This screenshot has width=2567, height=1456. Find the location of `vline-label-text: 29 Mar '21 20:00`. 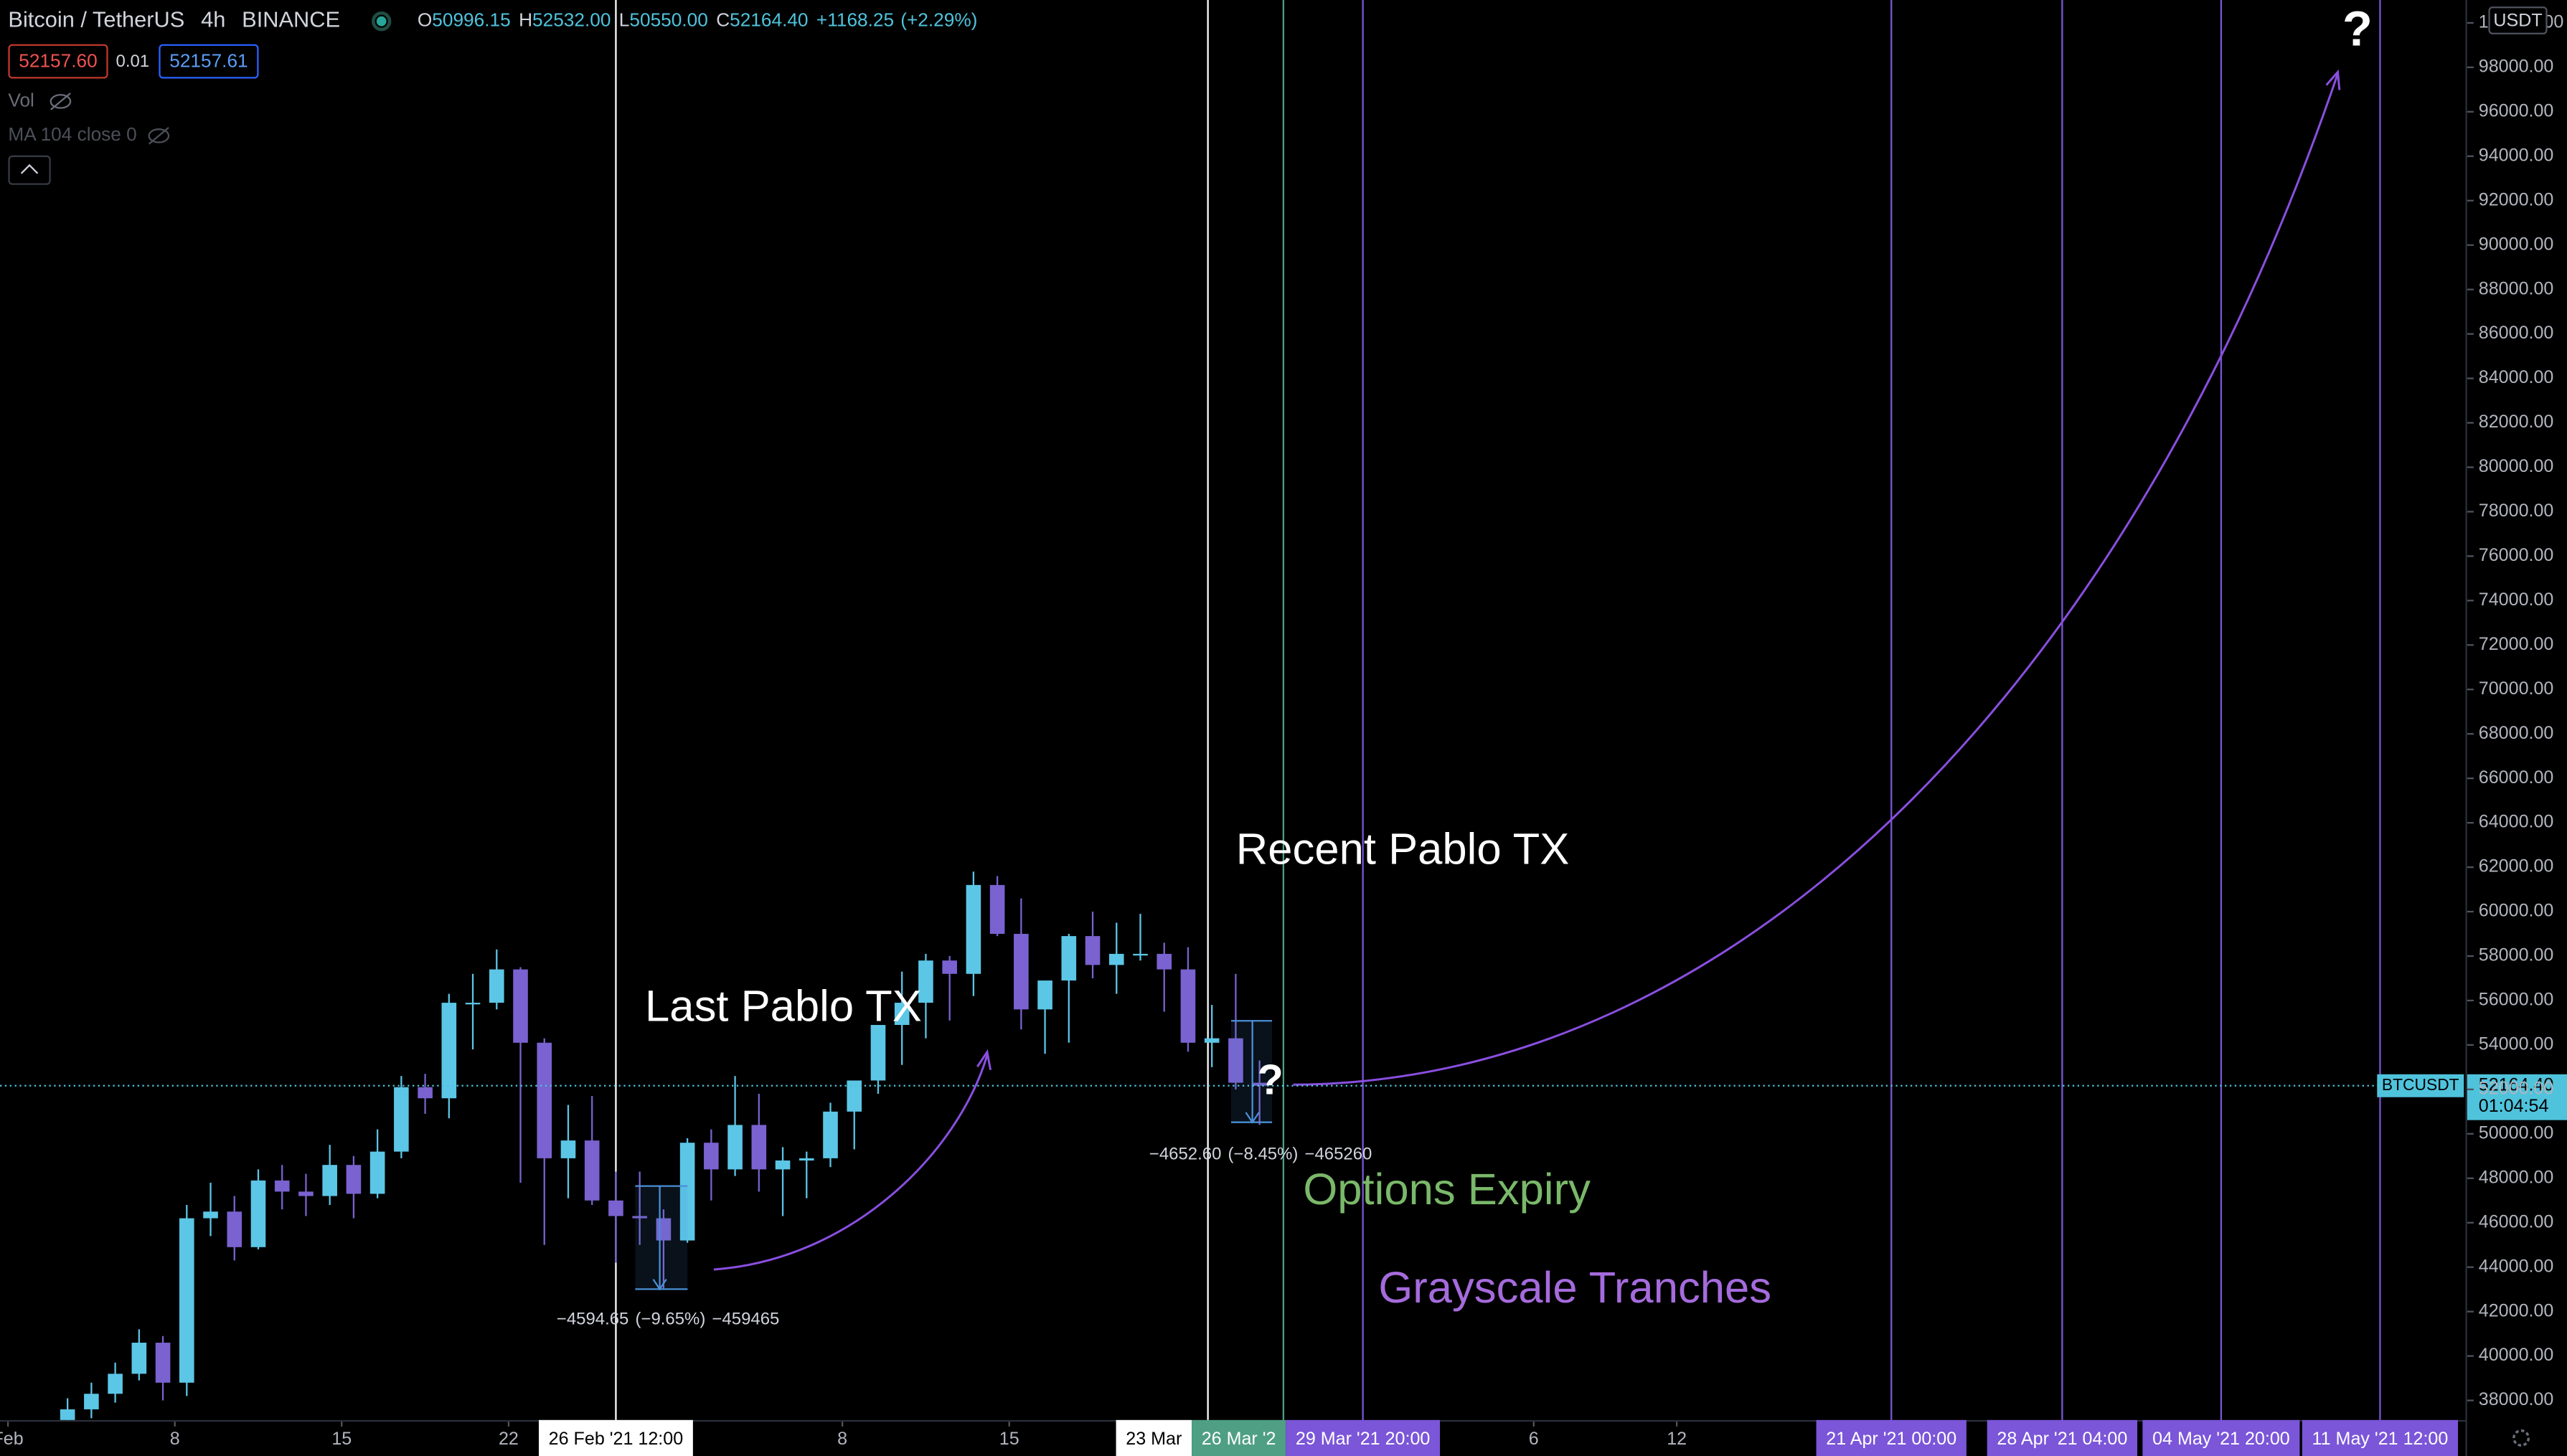

vline-label-text: 29 Mar '21 20:00 is located at coordinates (1363, 1439).